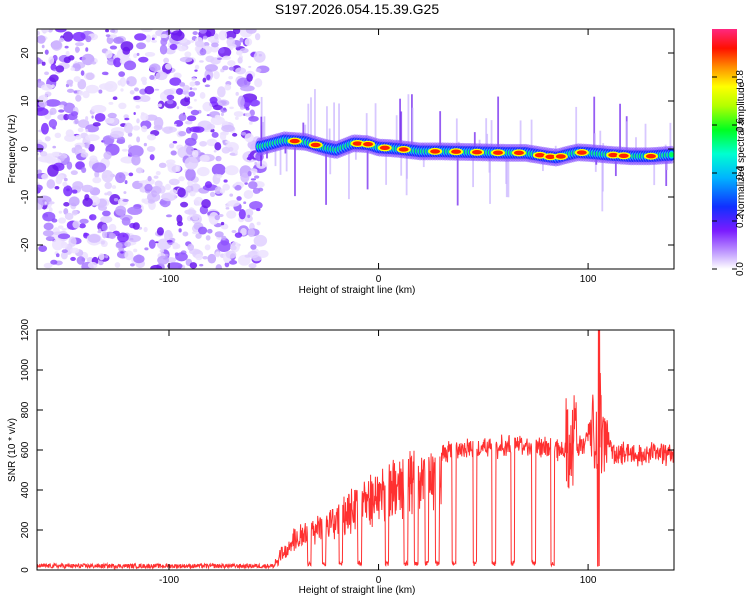 This screenshot has height=600, width=750. Describe the element at coordinates (740, 77) in the screenshot. I see `colorbar-tick-label: 0.8` at that location.